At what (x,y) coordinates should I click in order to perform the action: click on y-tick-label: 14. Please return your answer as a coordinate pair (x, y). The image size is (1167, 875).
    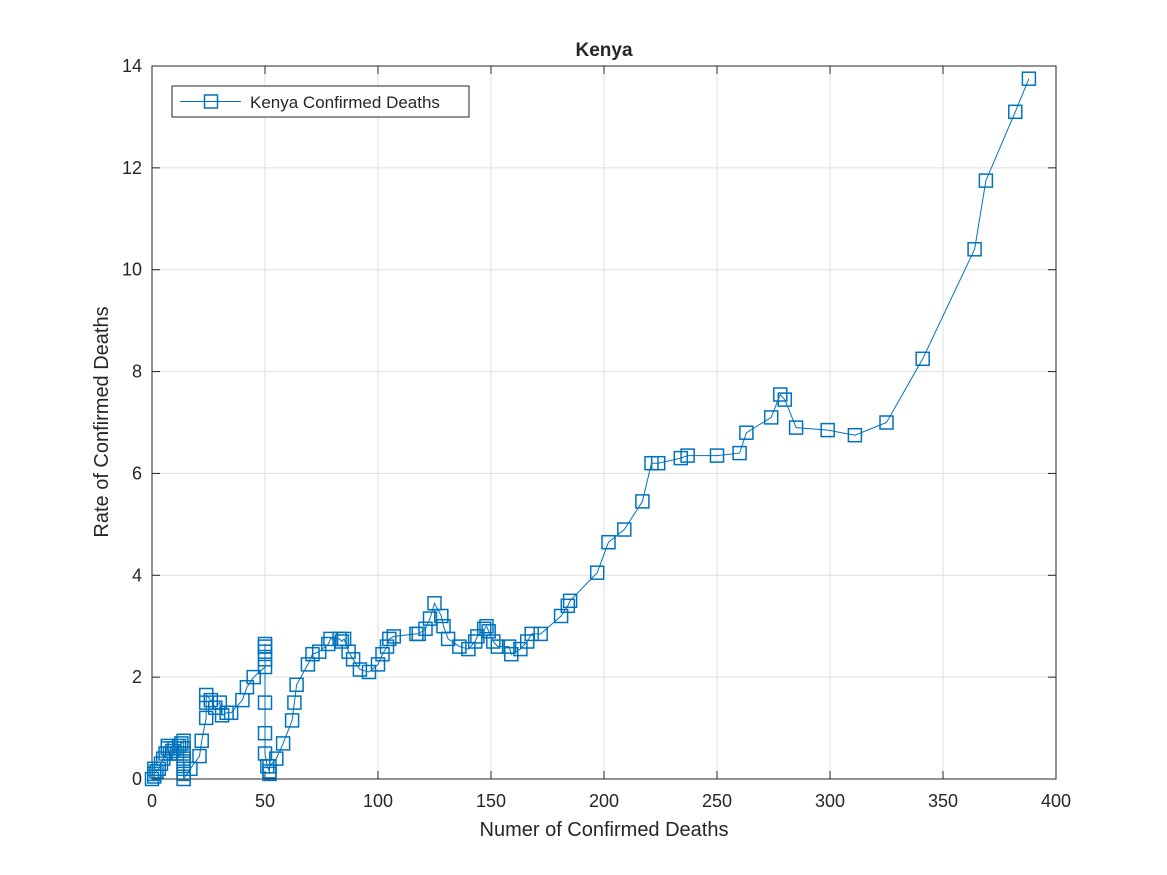
    Looking at the image, I should click on (132, 66).